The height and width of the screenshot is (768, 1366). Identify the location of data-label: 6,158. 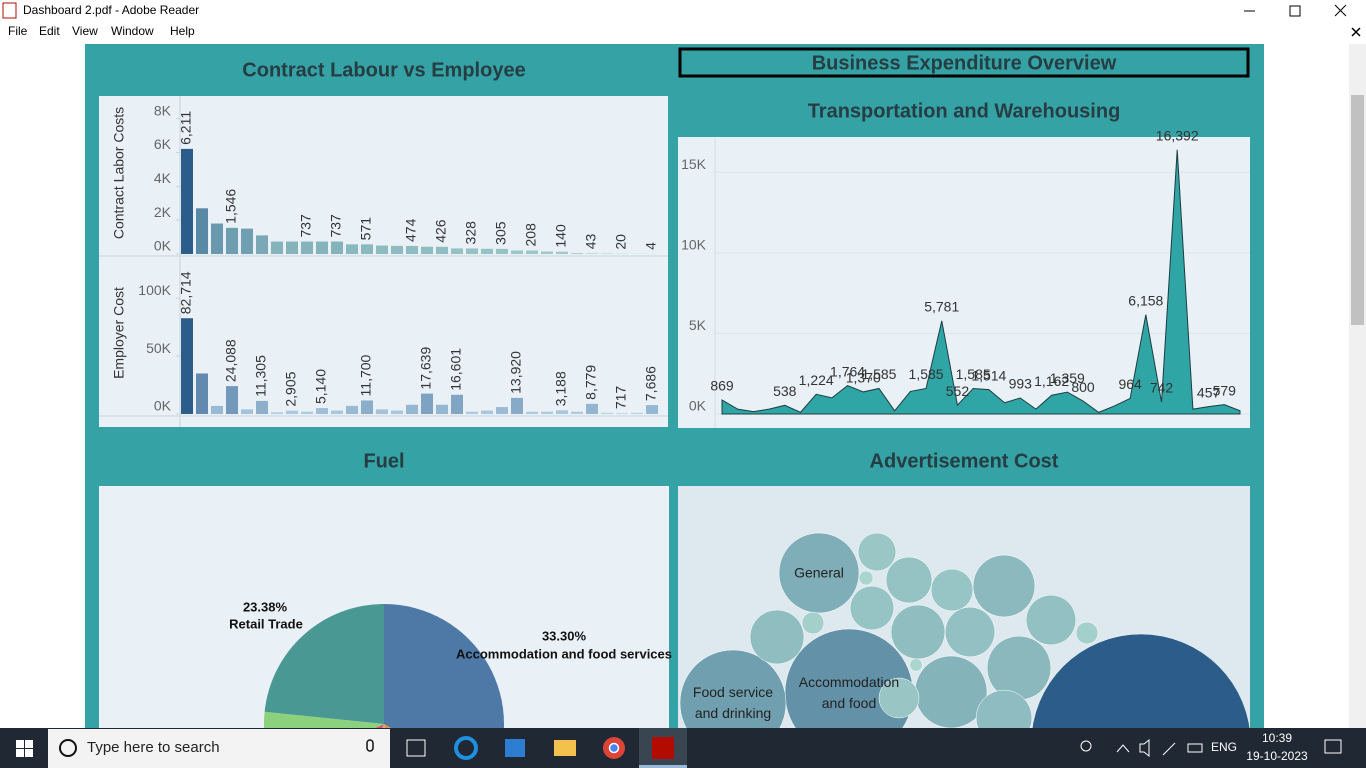
(1145, 300).